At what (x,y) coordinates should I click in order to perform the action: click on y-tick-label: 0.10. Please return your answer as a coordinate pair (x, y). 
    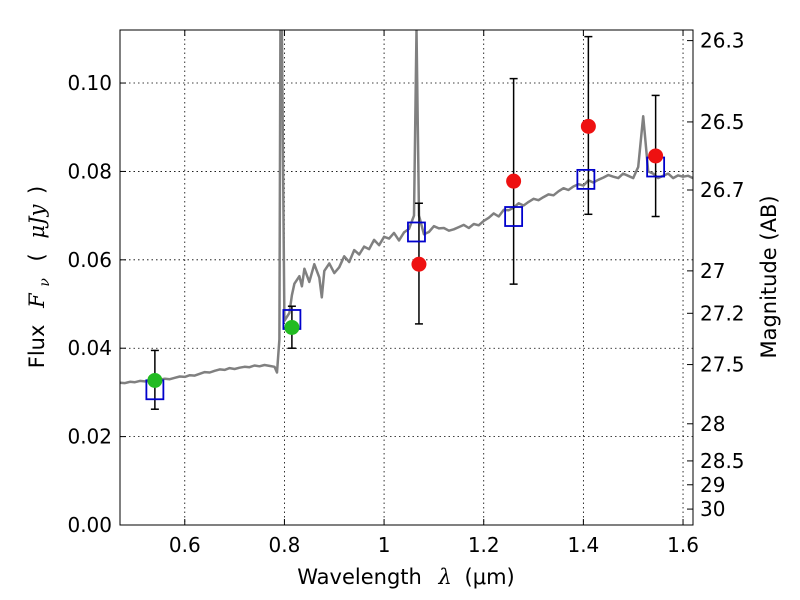
    Looking at the image, I should click on (89, 83).